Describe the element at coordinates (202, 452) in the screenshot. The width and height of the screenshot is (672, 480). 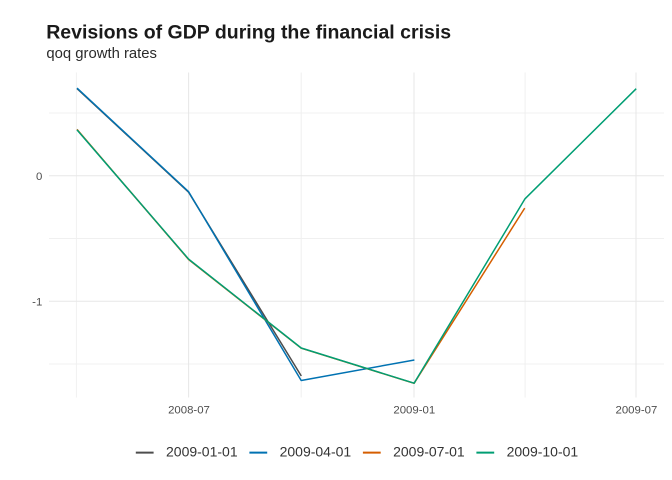
I see `svg-text: 2009-01-01` at that location.